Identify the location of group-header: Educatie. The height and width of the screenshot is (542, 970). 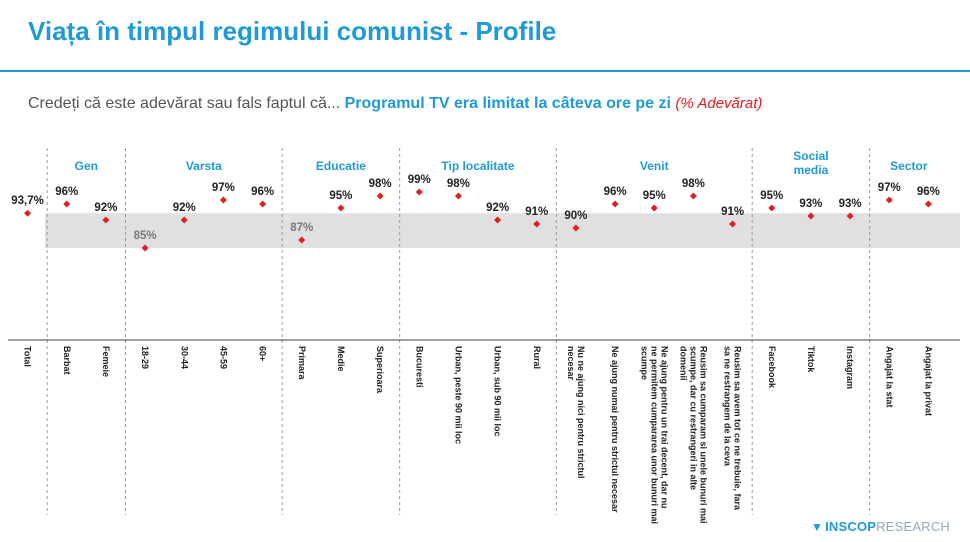
(341, 166).